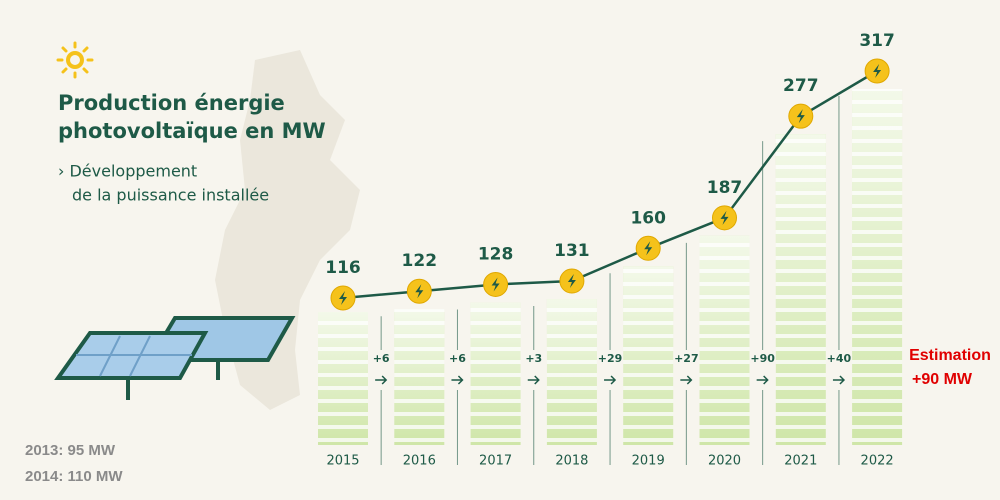 The image size is (1000, 500). What do you see at coordinates (571, 461) in the screenshot?
I see `x-tick-label: 2018` at bounding box center [571, 461].